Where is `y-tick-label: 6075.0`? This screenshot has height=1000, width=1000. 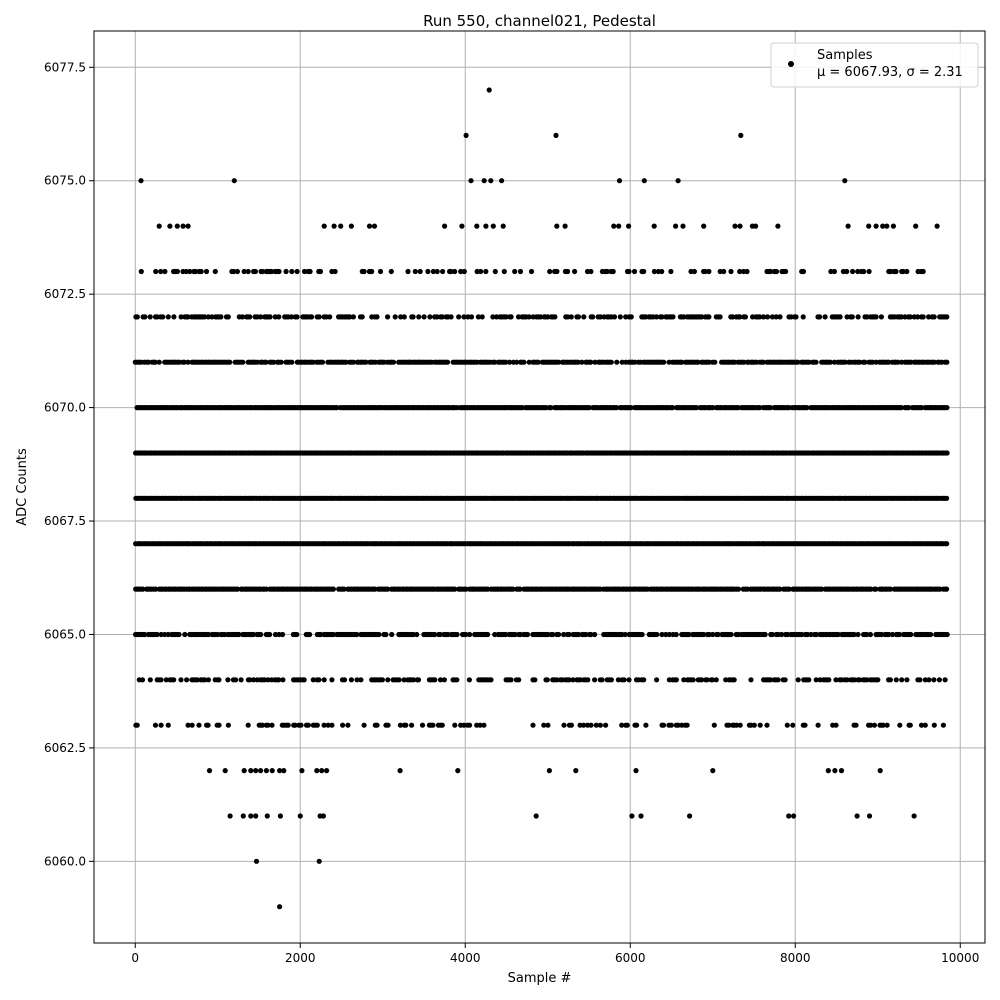 y-tick-label: 6075.0 is located at coordinates (65, 181).